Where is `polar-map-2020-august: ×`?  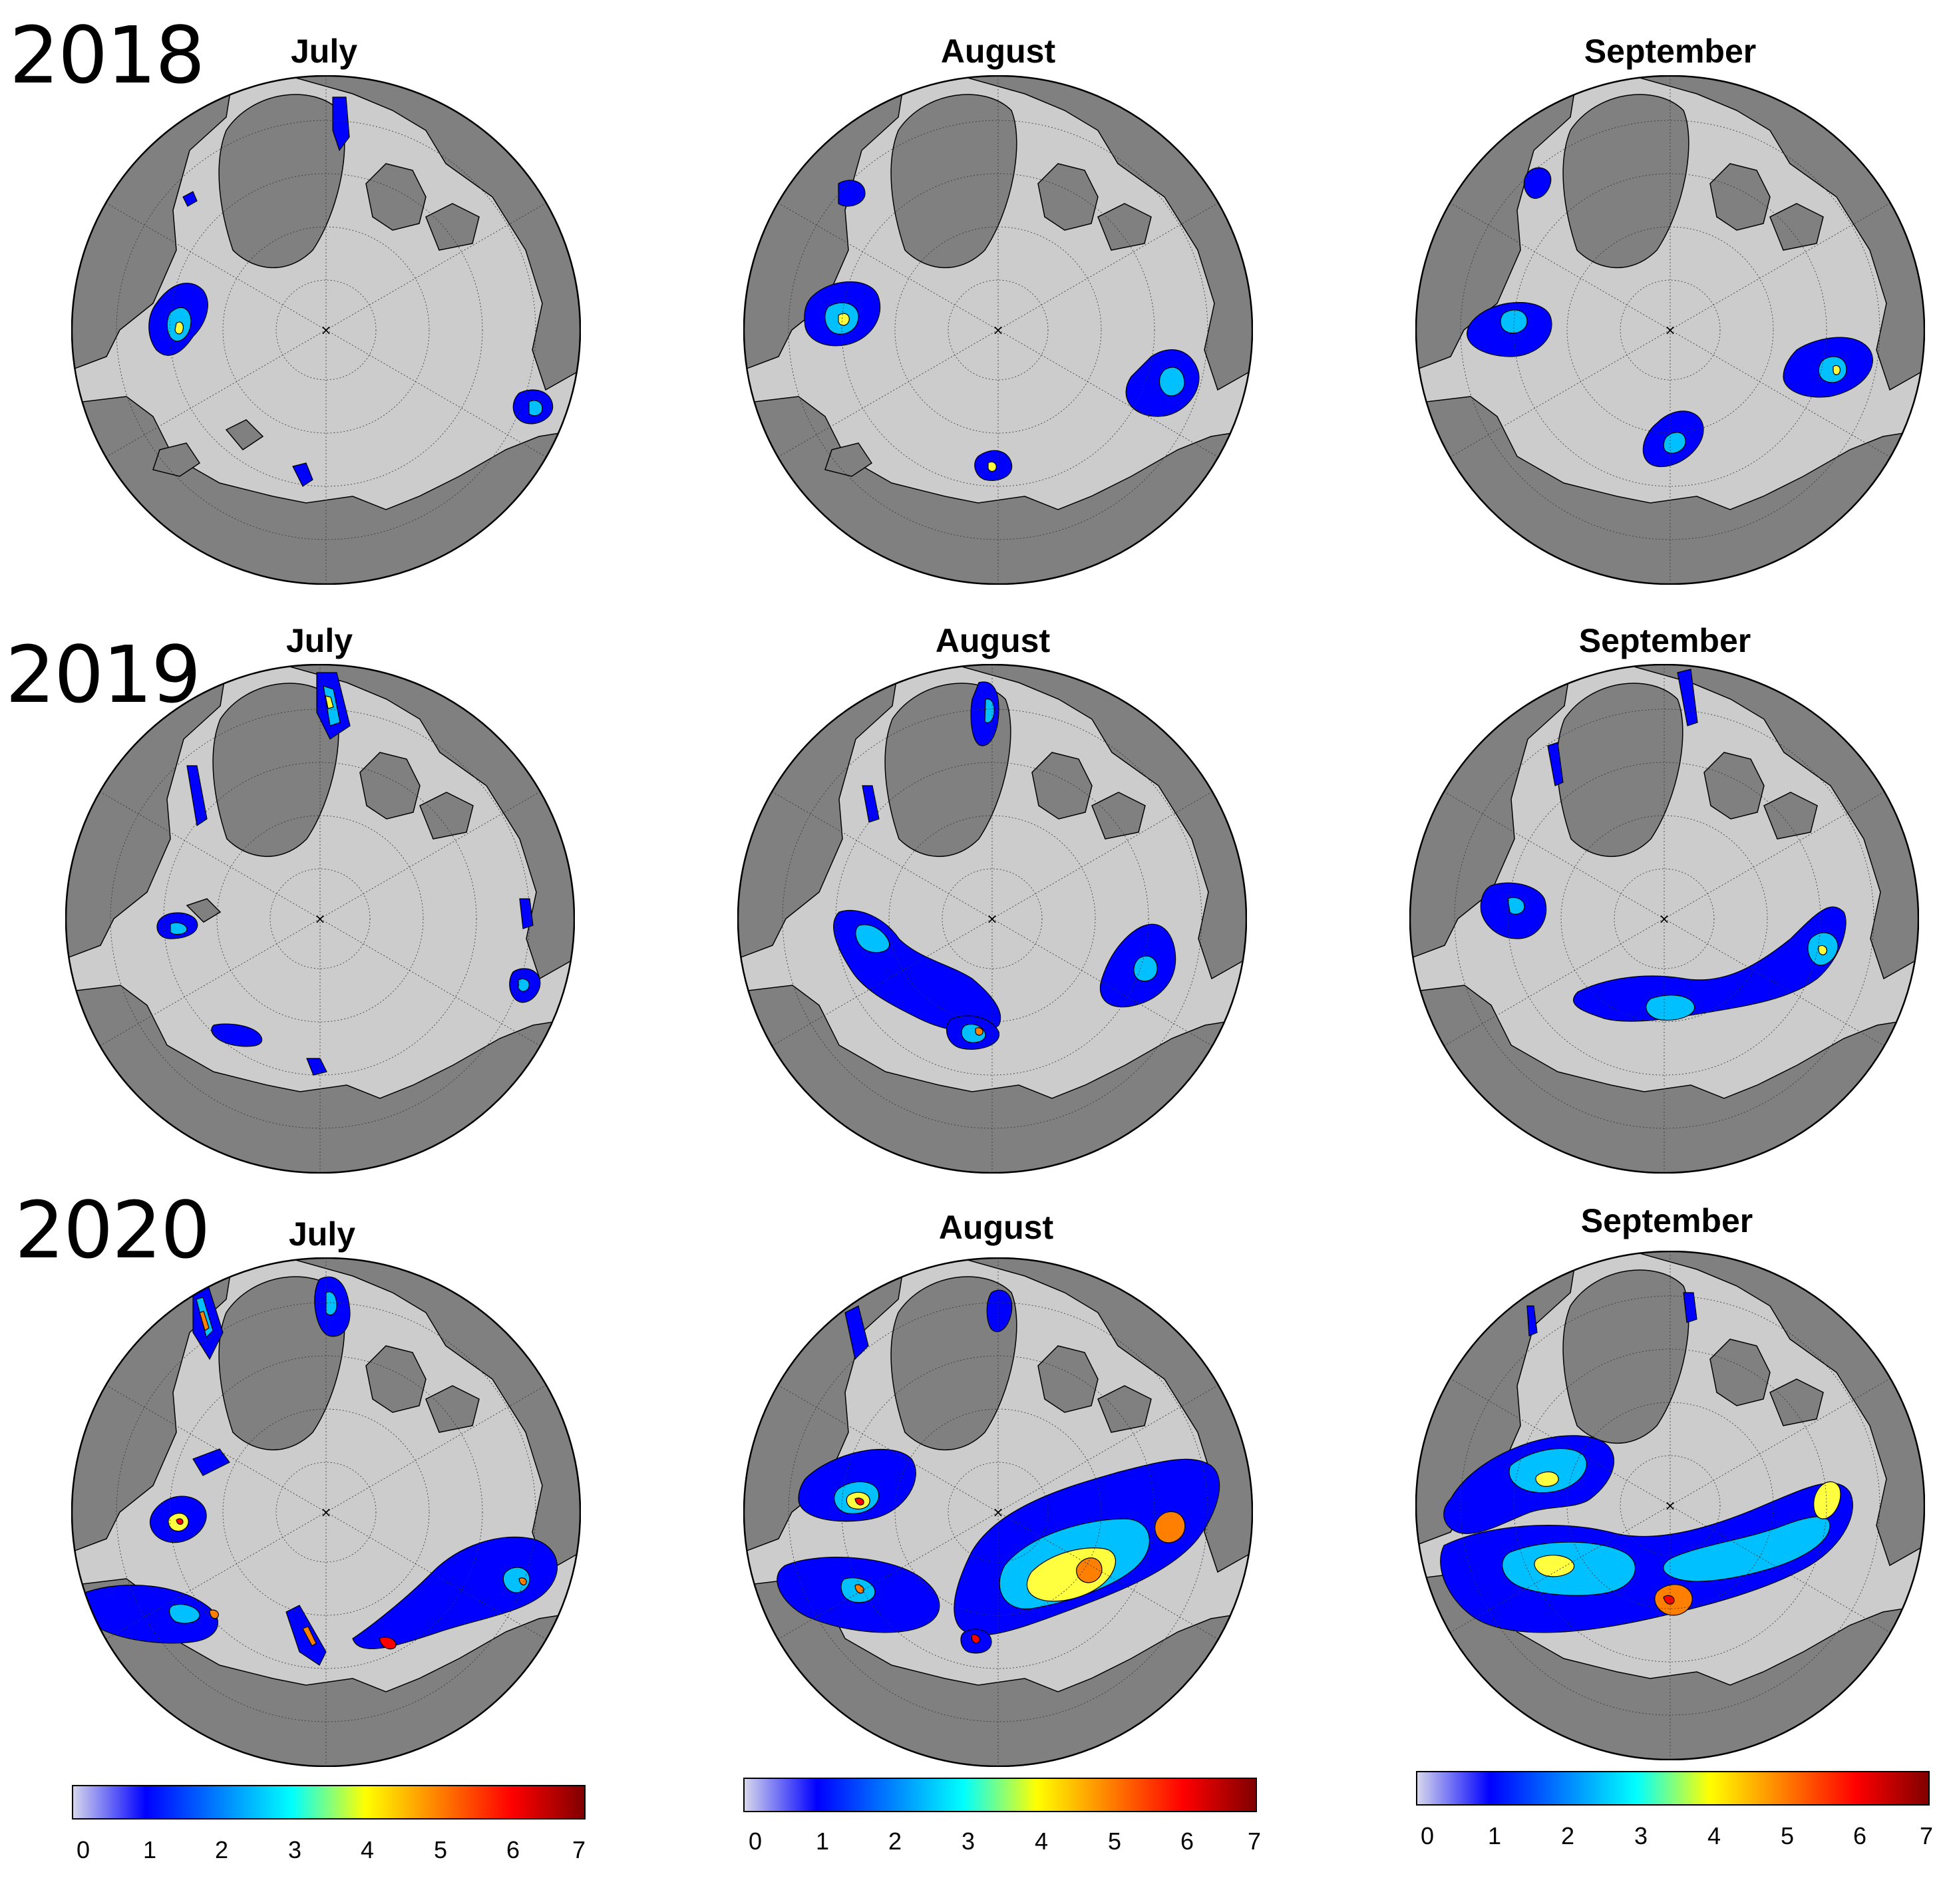
polar-map-2020-august: × is located at coordinates (998, 1512).